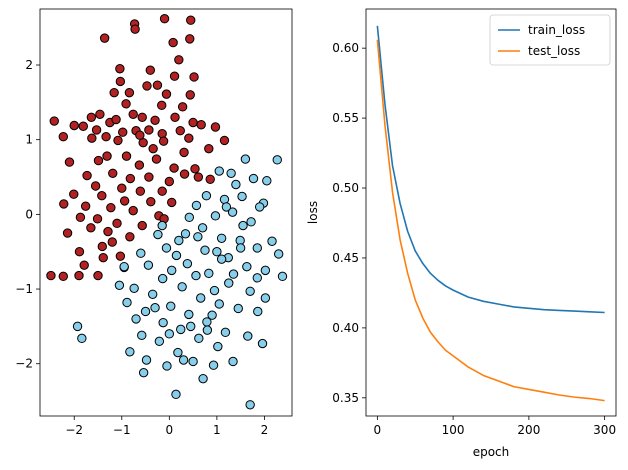  Describe the element at coordinates (24, 289) in the screenshot. I see `y-tick-label: −1` at that location.